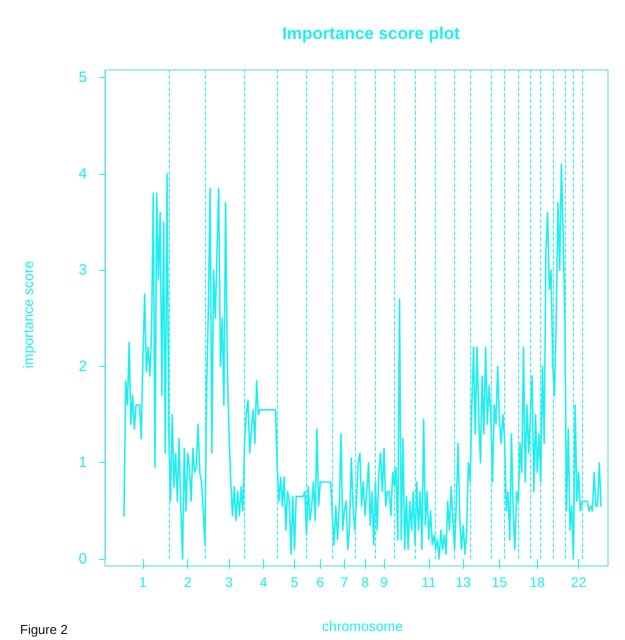 The height and width of the screenshot is (640, 625). What do you see at coordinates (188, 582) in the screenshot?
I see `x-tick-label: 2` at bounding box center [188, 582].